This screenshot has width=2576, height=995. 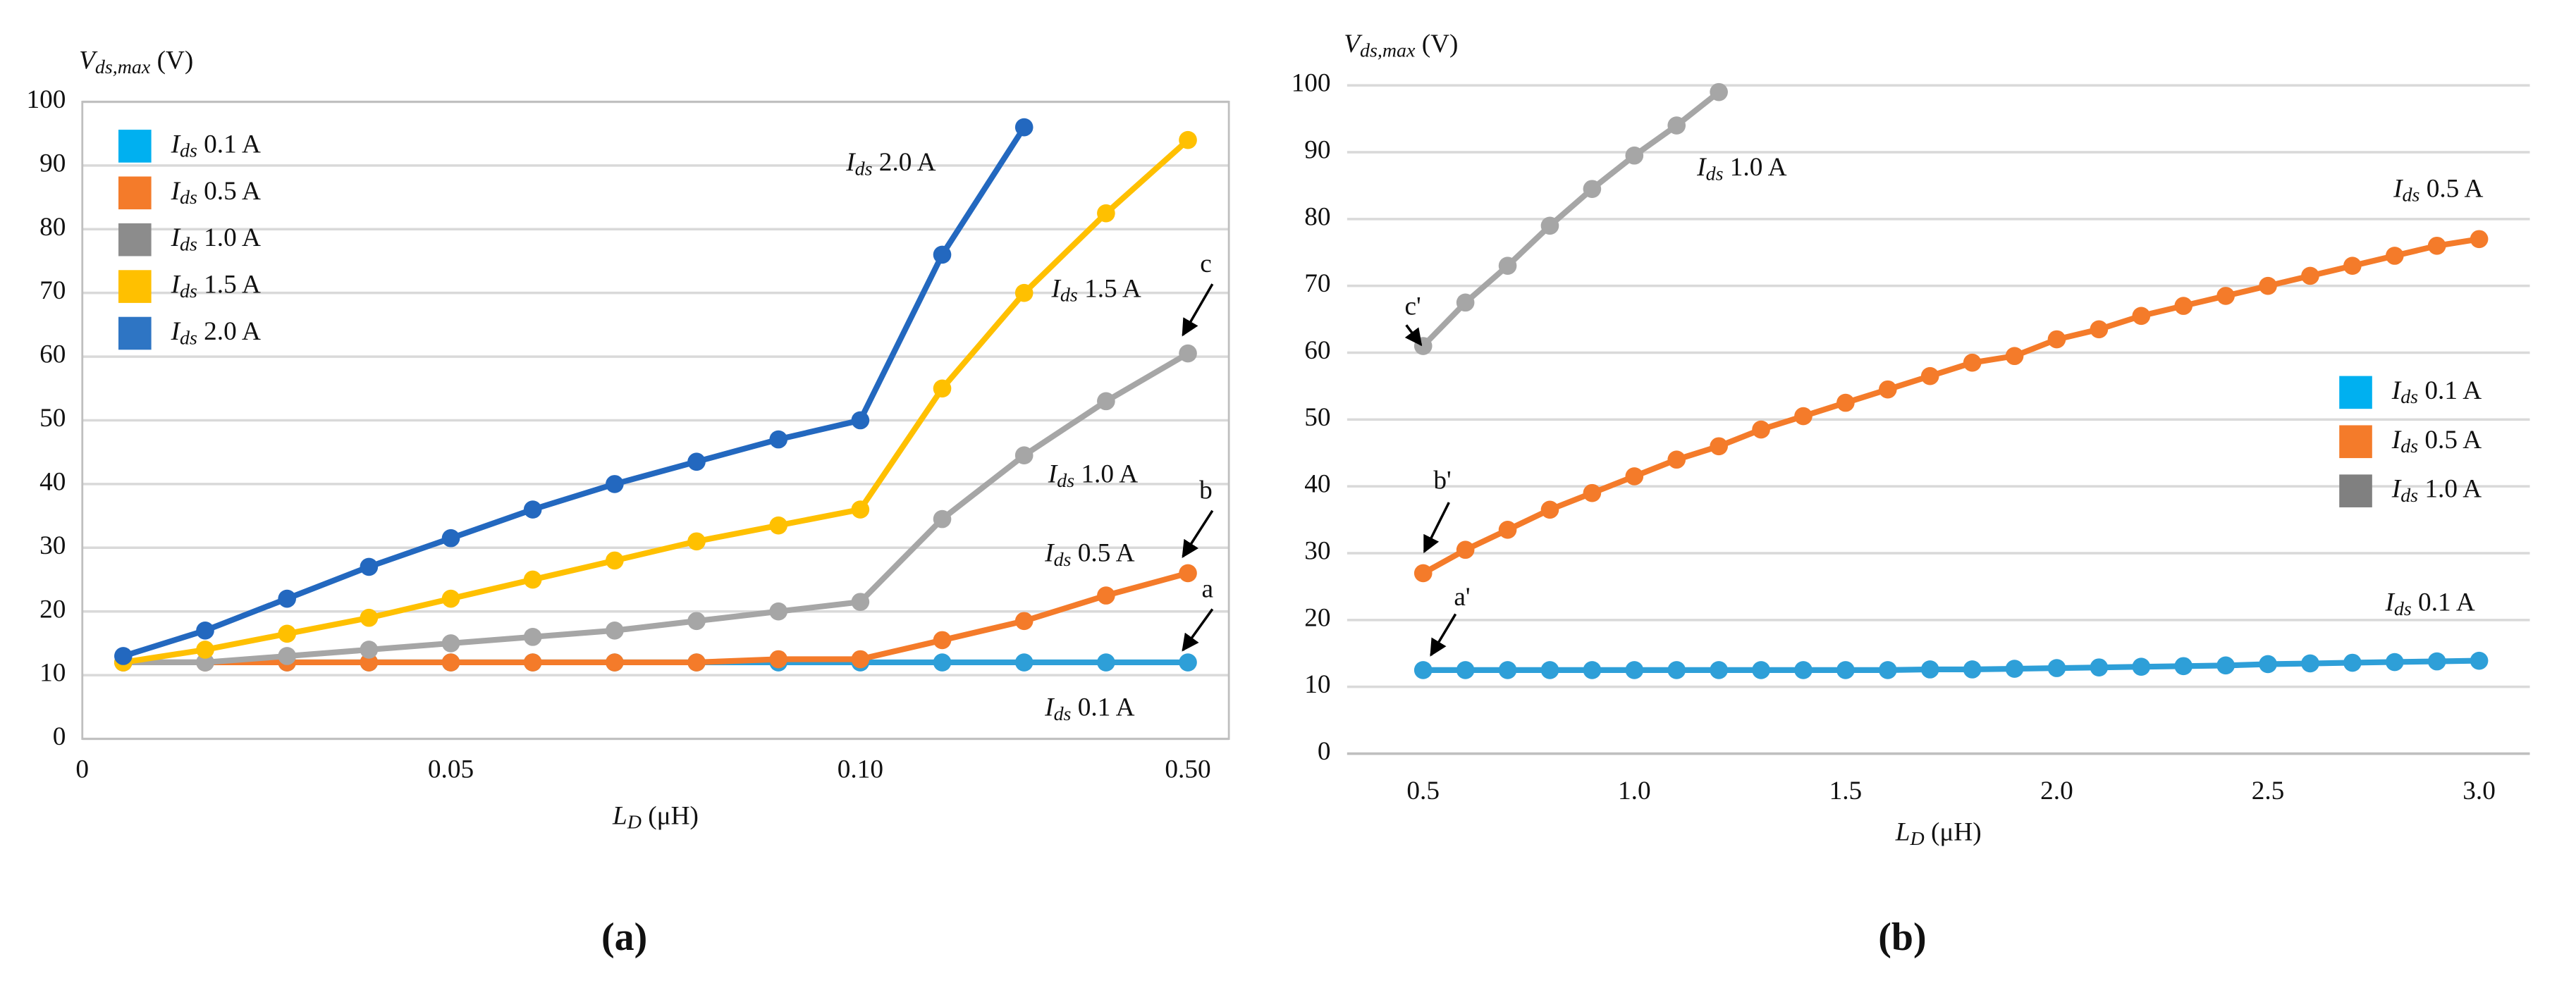 I want to click on y-tick-label: 30, so click(x=52, y=545).